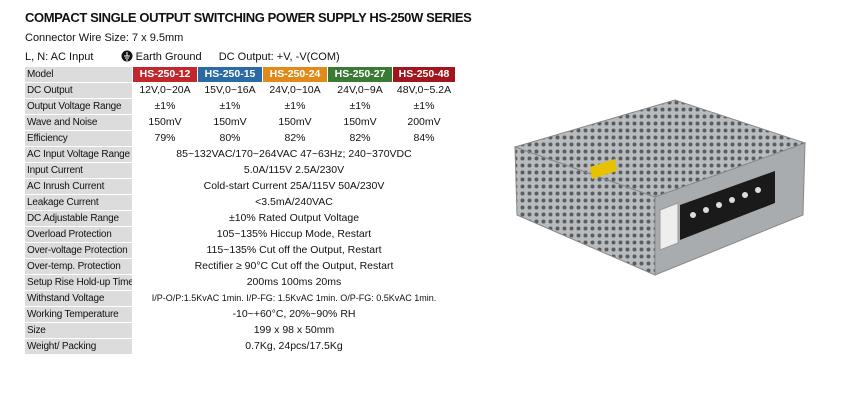 This screenshot has height=402, width=854. Describe the element at coordinates (78, 331) in the screenshot. I see `row-label: Size` at that location.